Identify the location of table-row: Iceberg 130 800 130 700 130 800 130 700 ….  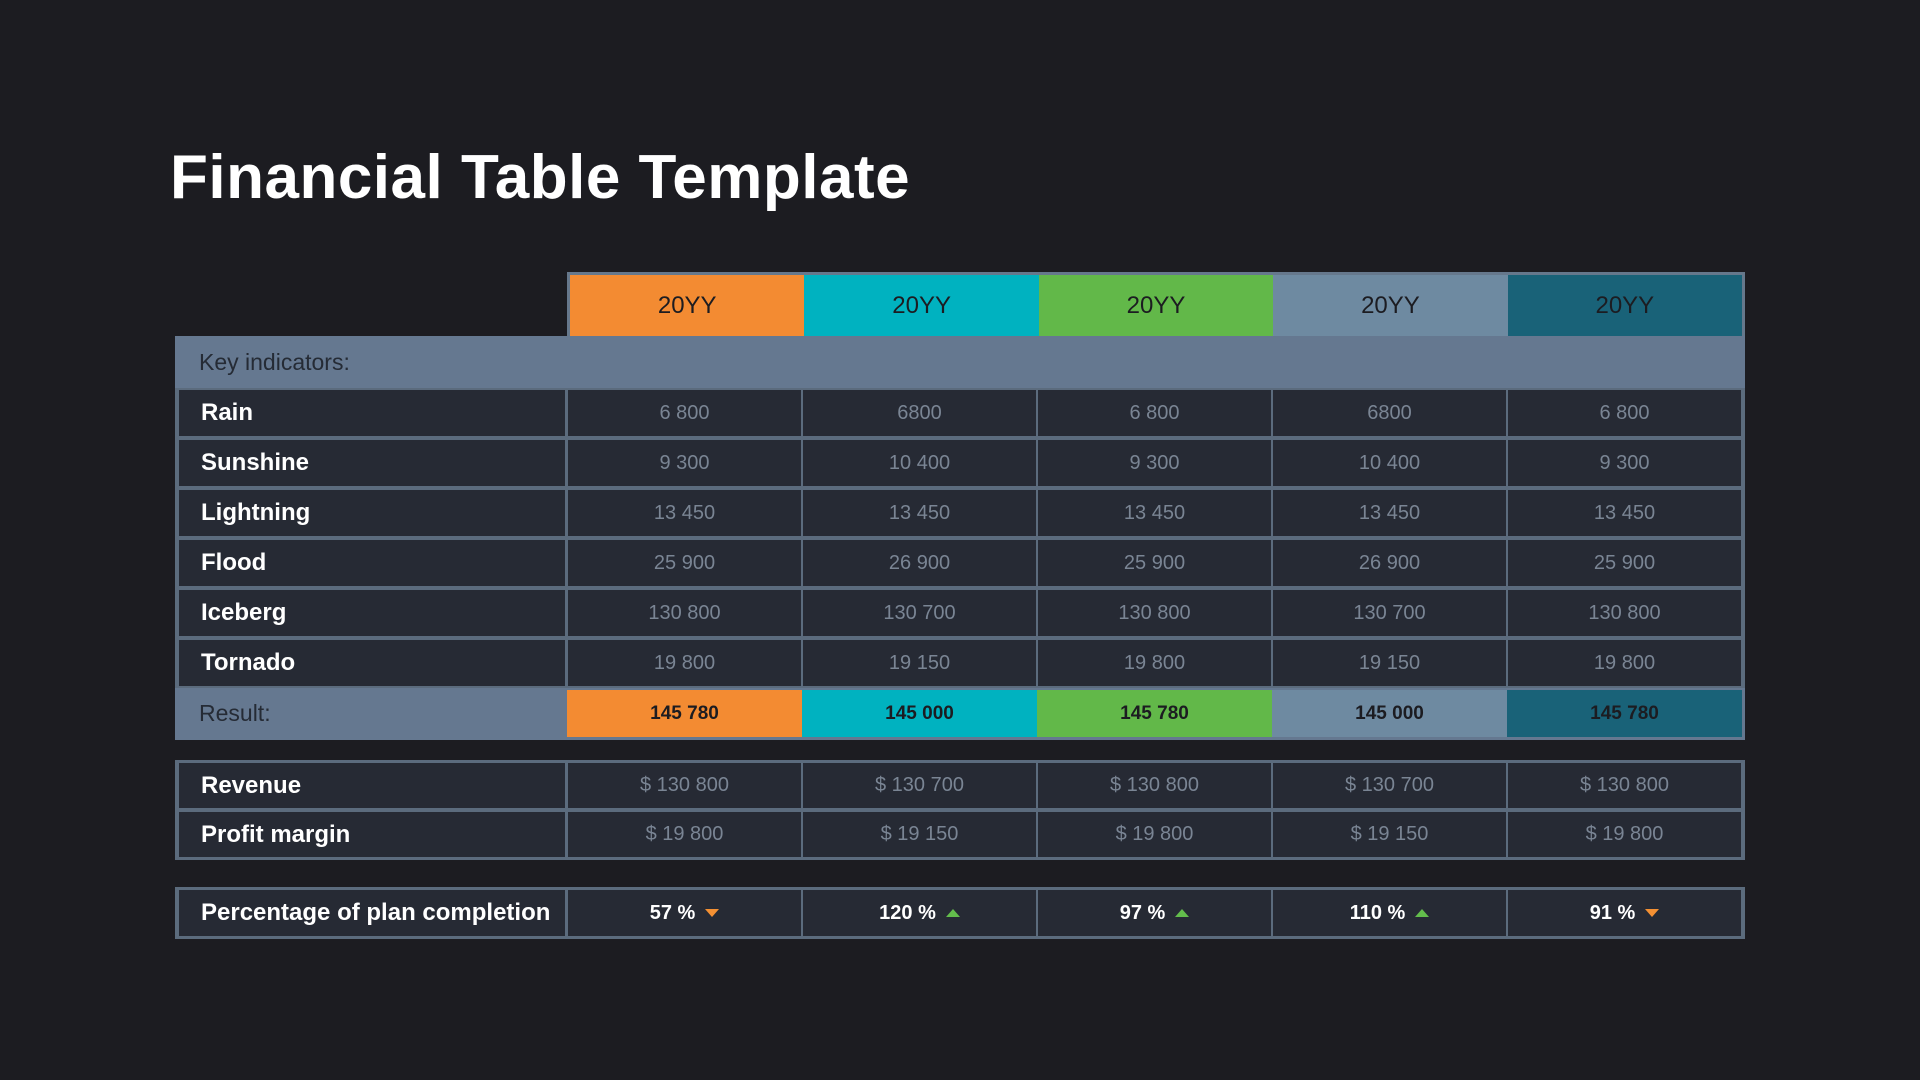
(960, 613).